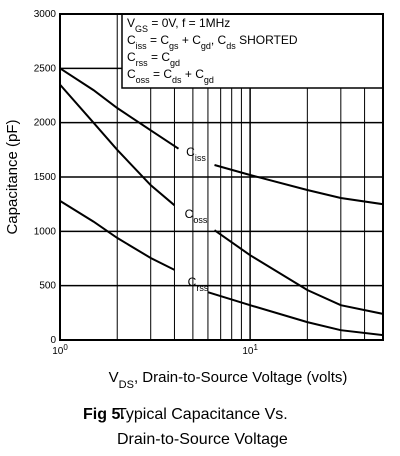 This screenshot has height=456, width=400. What do you see at coordinates (47, 286) in the screenshot?
I see `y-tick-label: 500` at bounding box center [47, 286].